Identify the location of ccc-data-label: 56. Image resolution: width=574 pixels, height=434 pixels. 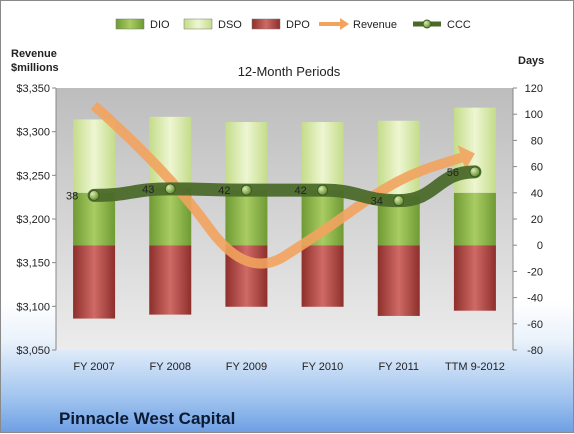
(453, 173).